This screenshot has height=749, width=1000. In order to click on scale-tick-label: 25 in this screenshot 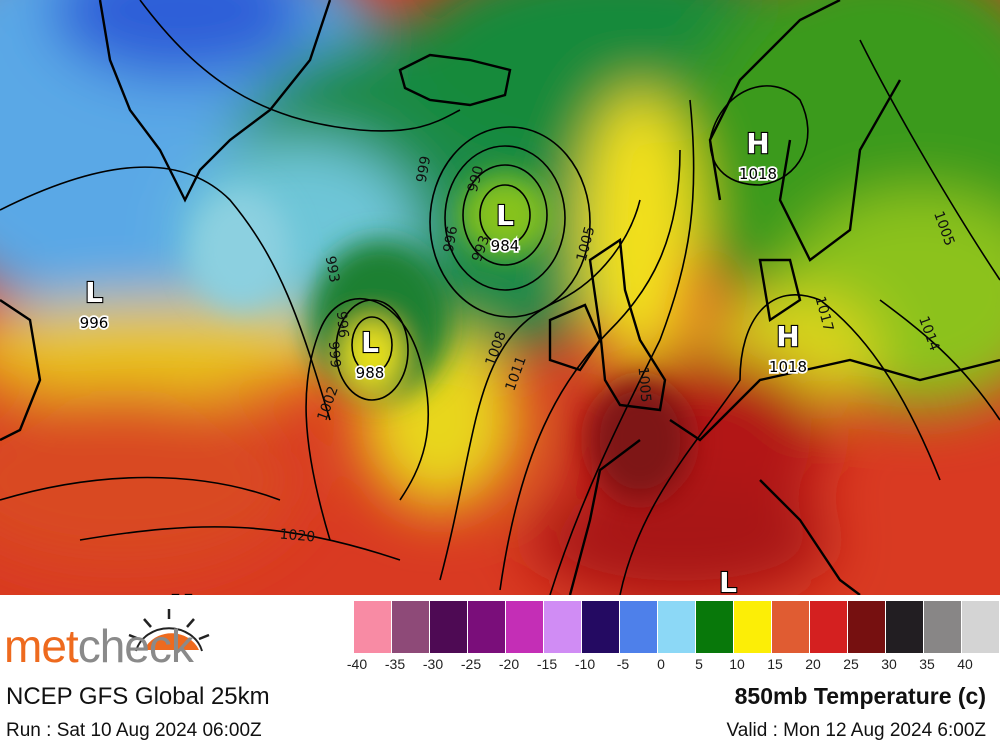, I will do `click(851, 664)`.